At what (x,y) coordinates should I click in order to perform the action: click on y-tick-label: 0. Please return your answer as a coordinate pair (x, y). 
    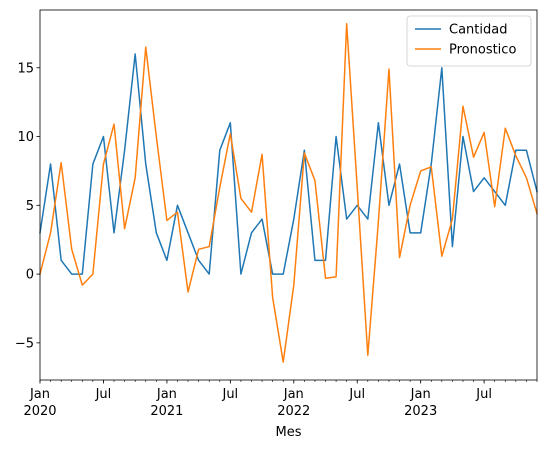
    Looking at the image, I should click on (30, 275).